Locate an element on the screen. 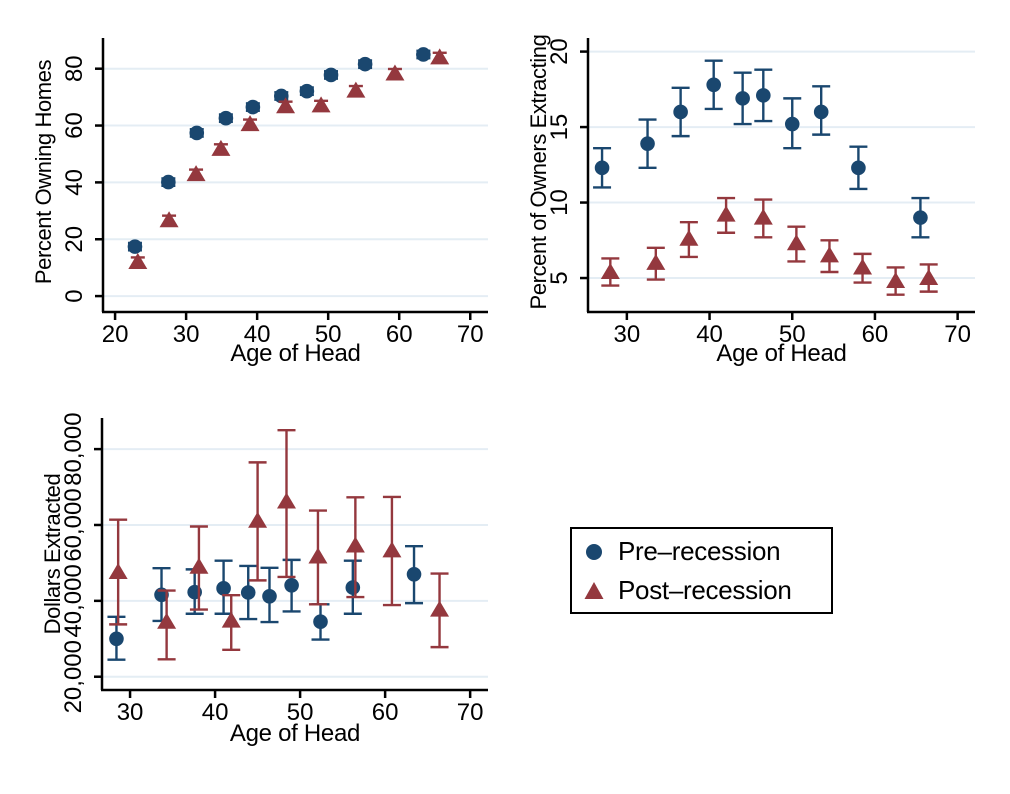  post-recession-marker-icon is located at coordinates (594, 590).